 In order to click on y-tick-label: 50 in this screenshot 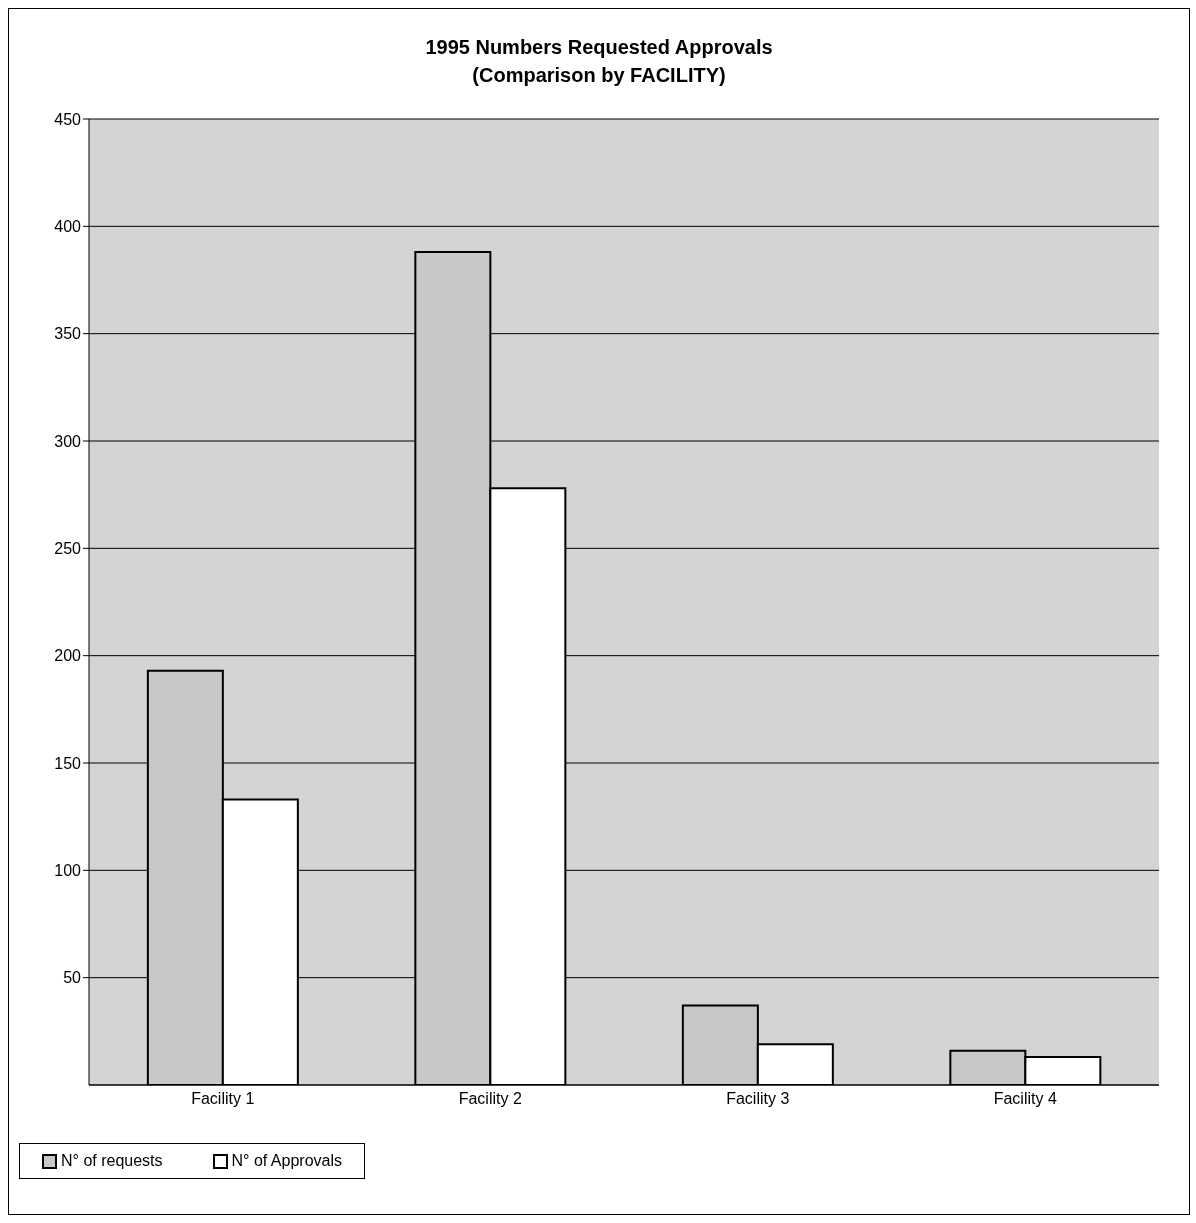, I will do `click(72, 978)`.